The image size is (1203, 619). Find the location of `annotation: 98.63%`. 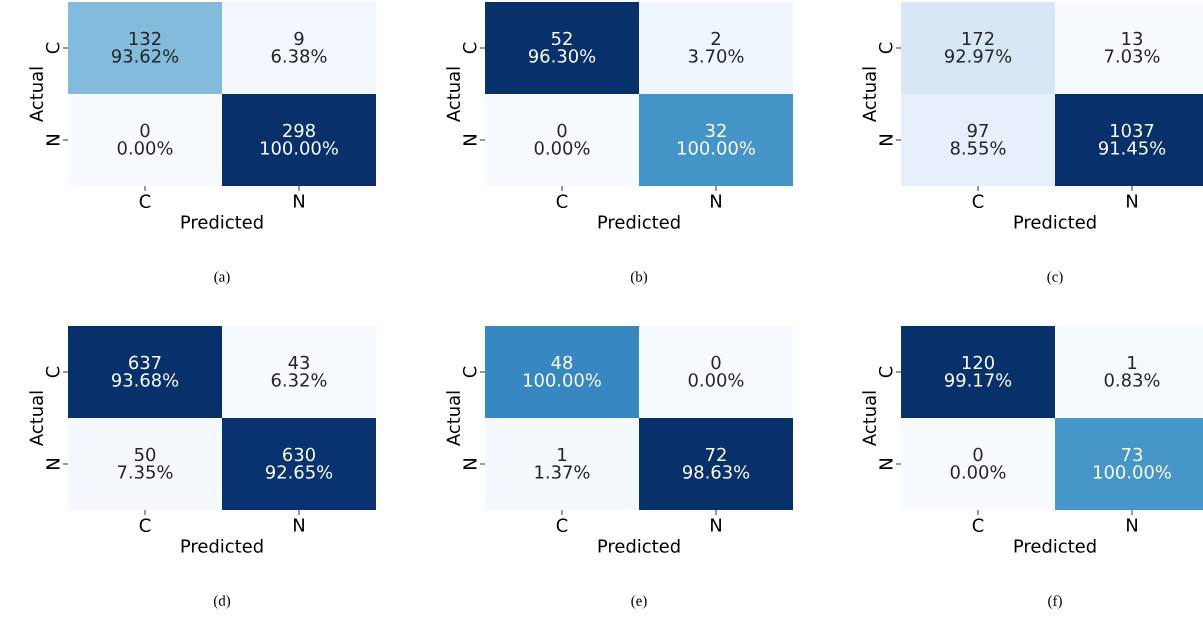

annotation: 98.63% is located at coordinates (716, 472).